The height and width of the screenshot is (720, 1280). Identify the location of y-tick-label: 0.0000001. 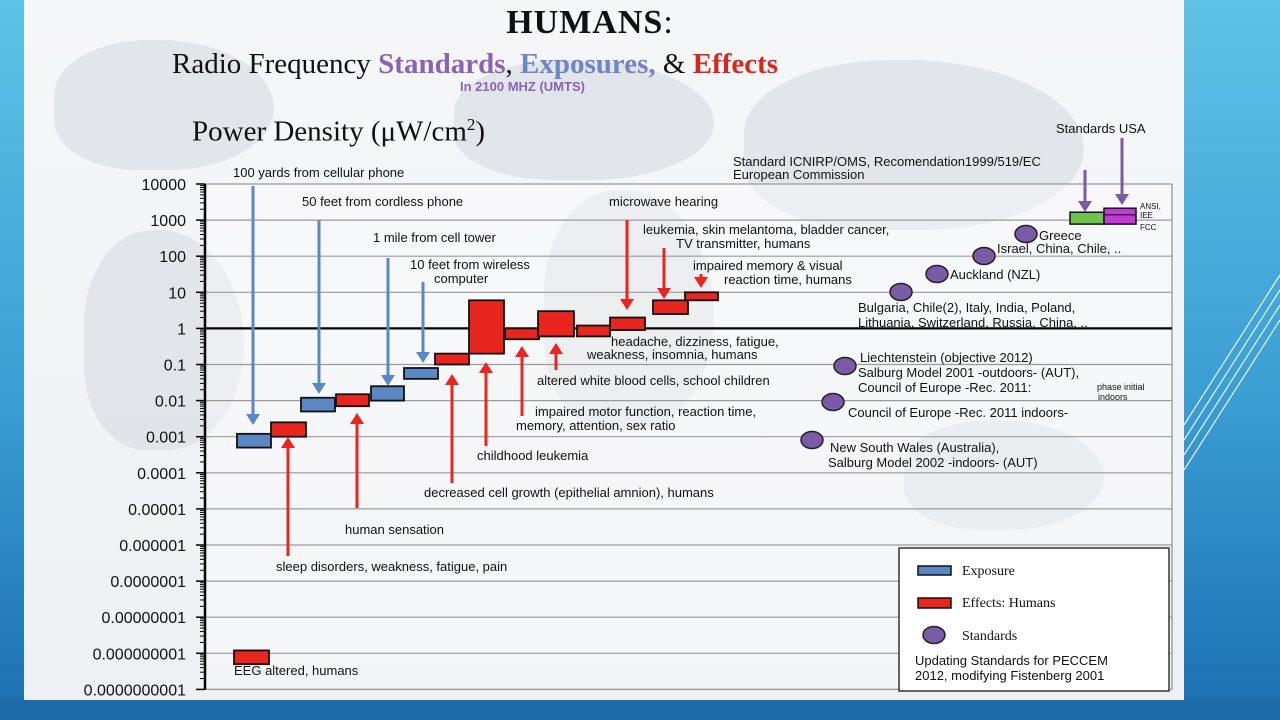
(148, 582).